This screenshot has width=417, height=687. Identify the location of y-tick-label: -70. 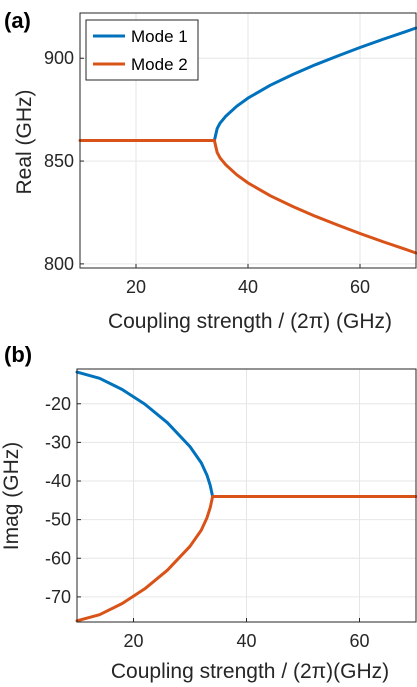
(58, 597).